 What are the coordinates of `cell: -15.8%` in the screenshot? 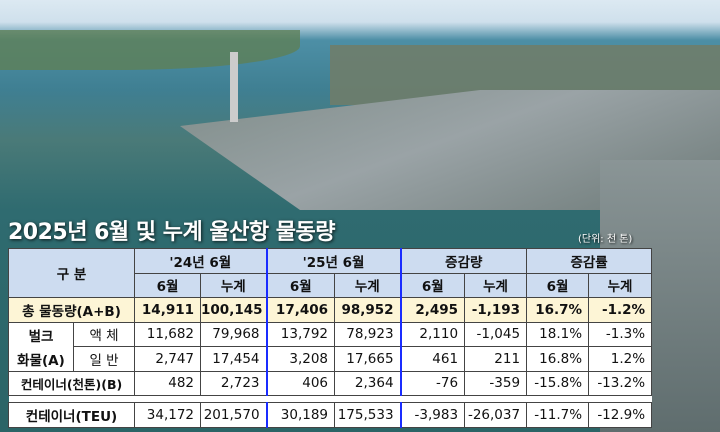 It's located at (558, 383).